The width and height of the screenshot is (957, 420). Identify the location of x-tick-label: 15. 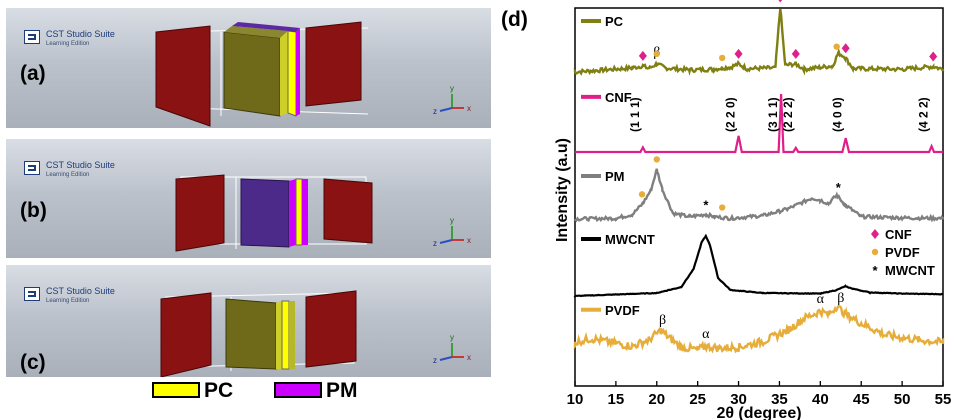
(616, 399).